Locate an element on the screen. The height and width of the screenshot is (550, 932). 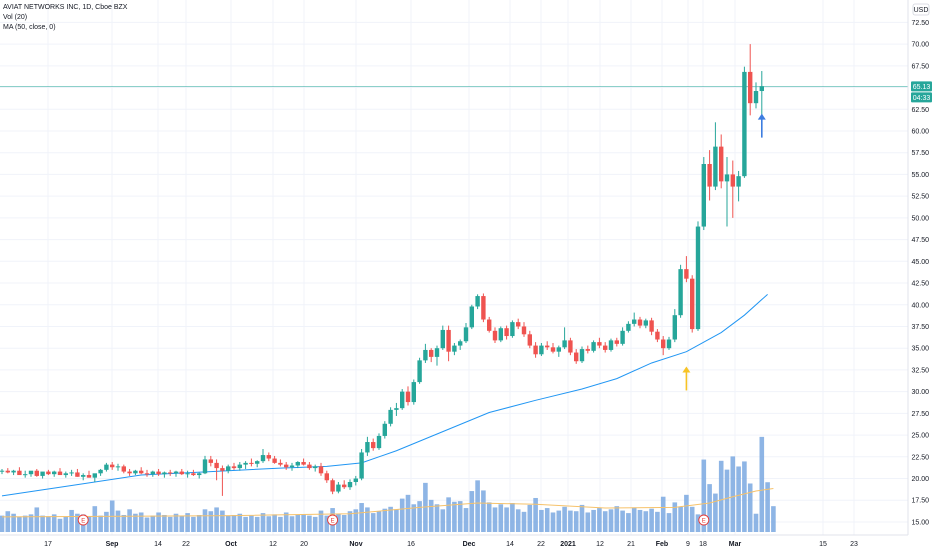
x-tick-label: Nov is located at coordinates (355, 544).